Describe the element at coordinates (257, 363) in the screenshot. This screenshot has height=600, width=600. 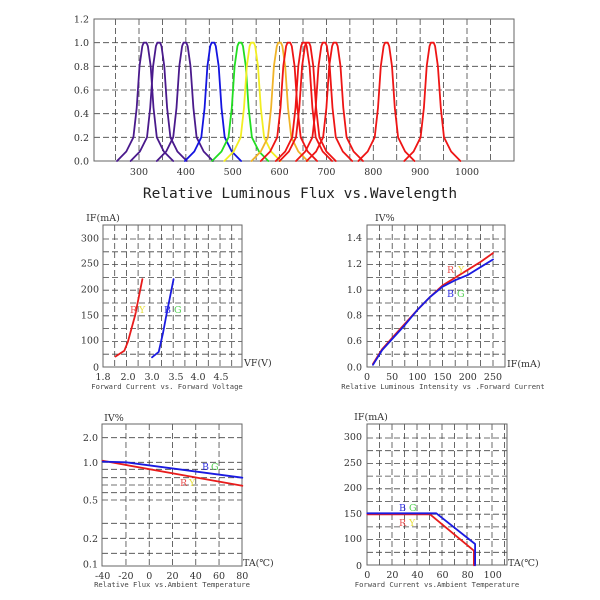
I see `x-axis-label: VF(V)` at that location.